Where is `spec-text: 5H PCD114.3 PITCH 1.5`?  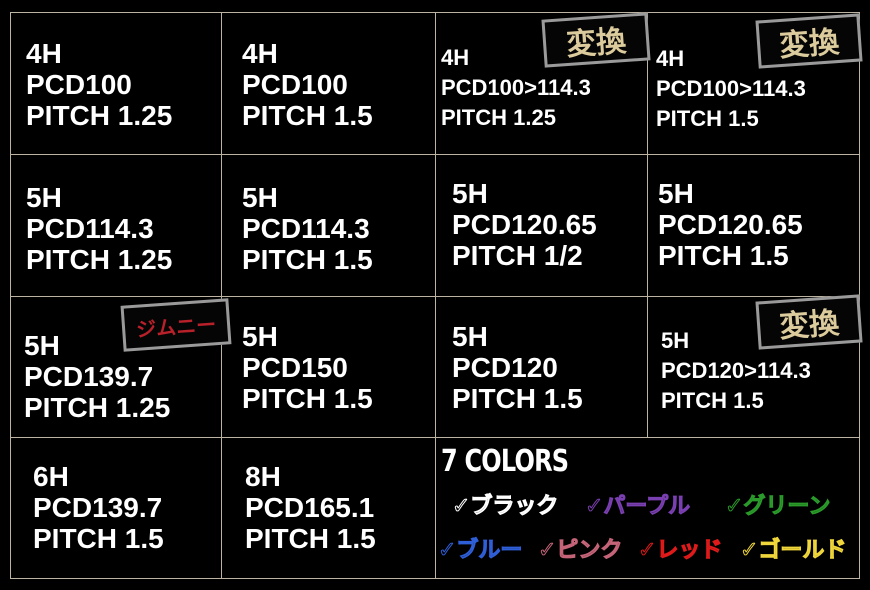
spec-text: 5H PCD114.3 PITCH 1.5 is located at coordinates (307, 228).